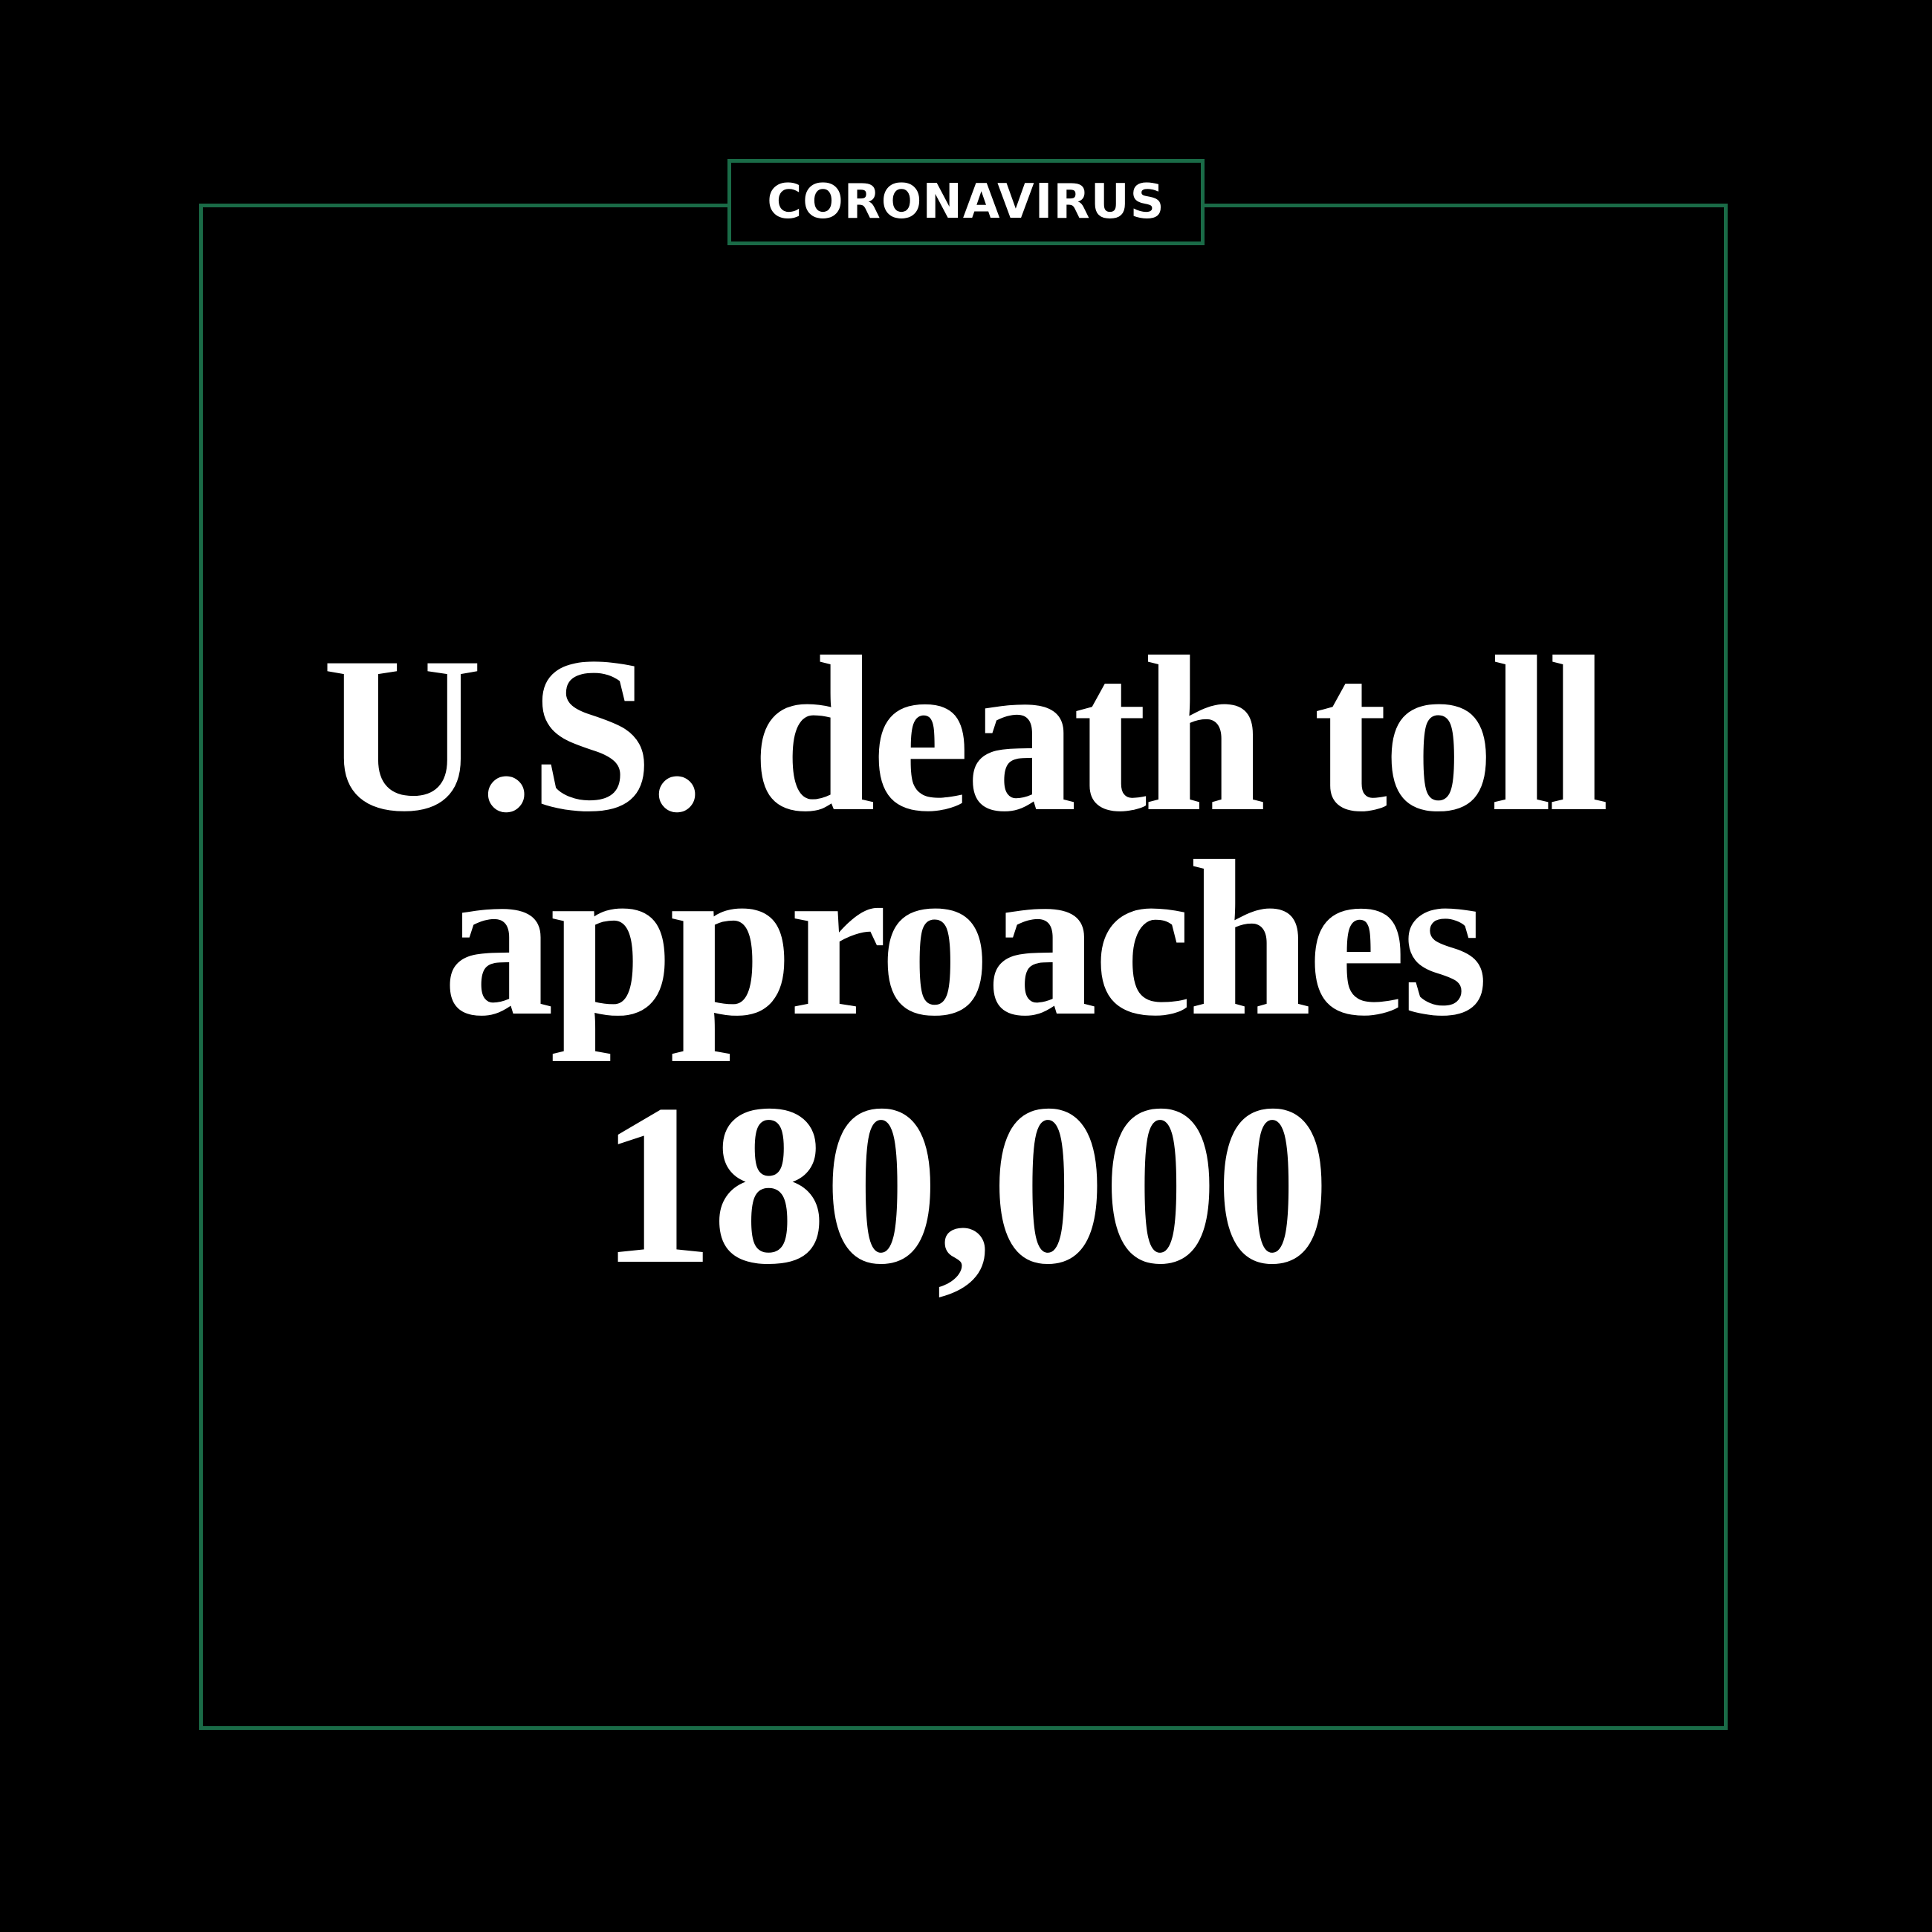 The height and width of the screenshot is (1932, 1932). Describe the element at coordinates (965, 1184) in the screenshot. I see `headline-line-3: 180,000` at that location.